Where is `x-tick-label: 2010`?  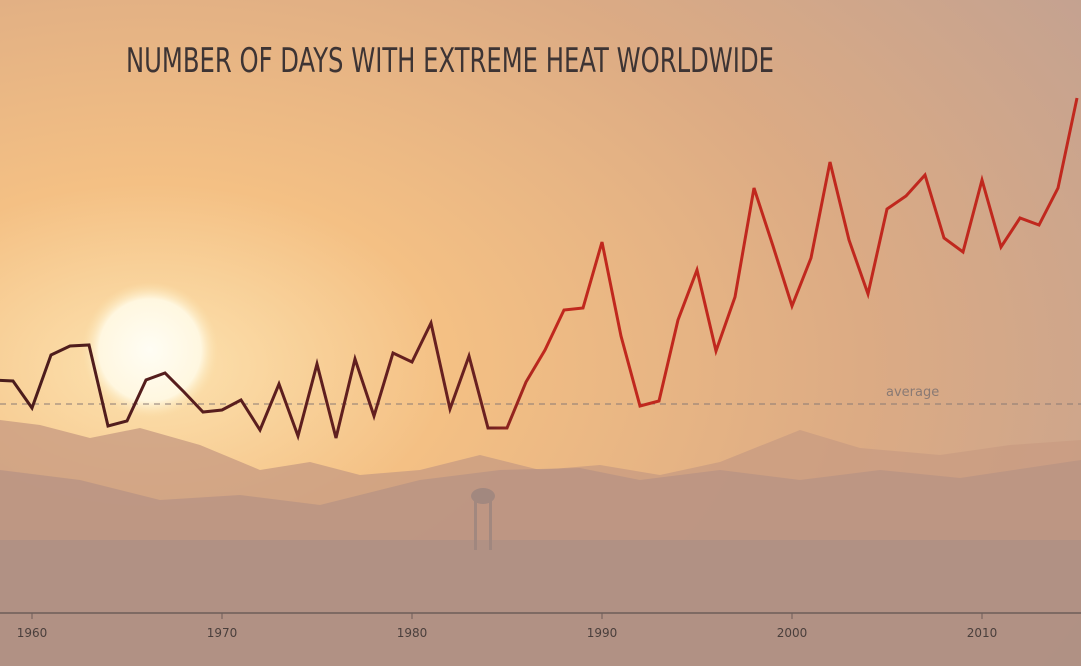 x-tick-label: 2010 is located at coordinates (982, 633).